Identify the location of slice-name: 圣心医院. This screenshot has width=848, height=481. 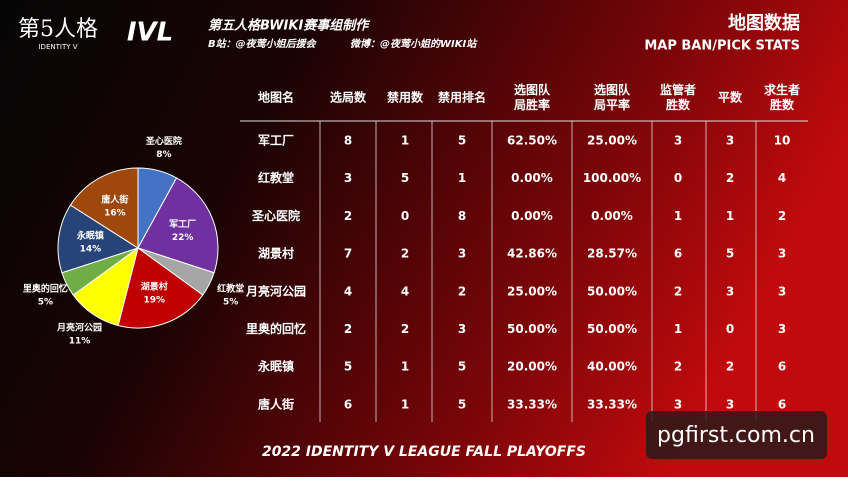
(164, 141).